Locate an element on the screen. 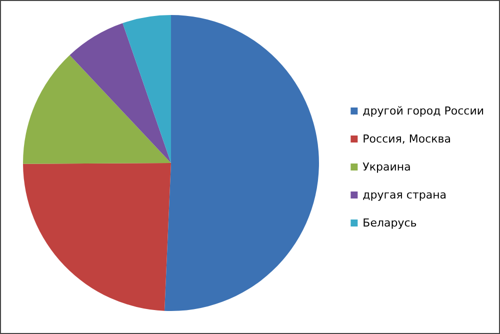 The width and height of the screenshot is (500, 334). legend-label: Украина is located at coordinates (386, 167).